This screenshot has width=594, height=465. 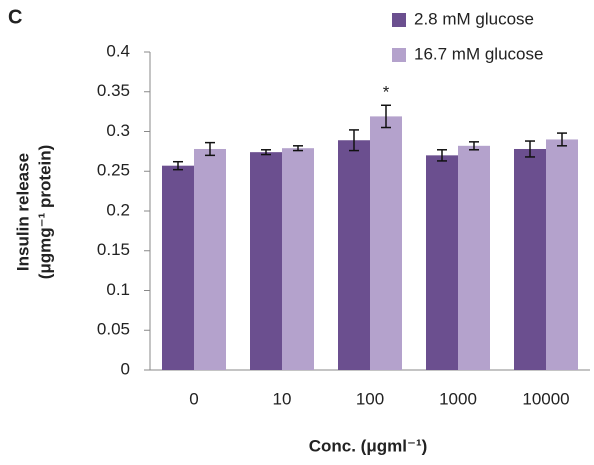 I want to click on y-tick-label: 0.15, so click(x=113, y=249).